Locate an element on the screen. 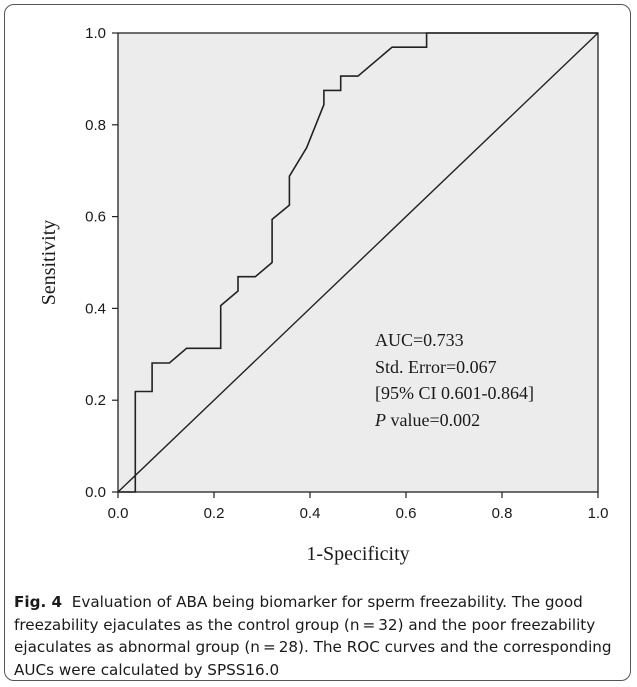 This screenshot has height=687, width=637. y-axis: 0.0 0.2 0.4 0.6 0.8 1.0 is located at coordinates (101, 263).